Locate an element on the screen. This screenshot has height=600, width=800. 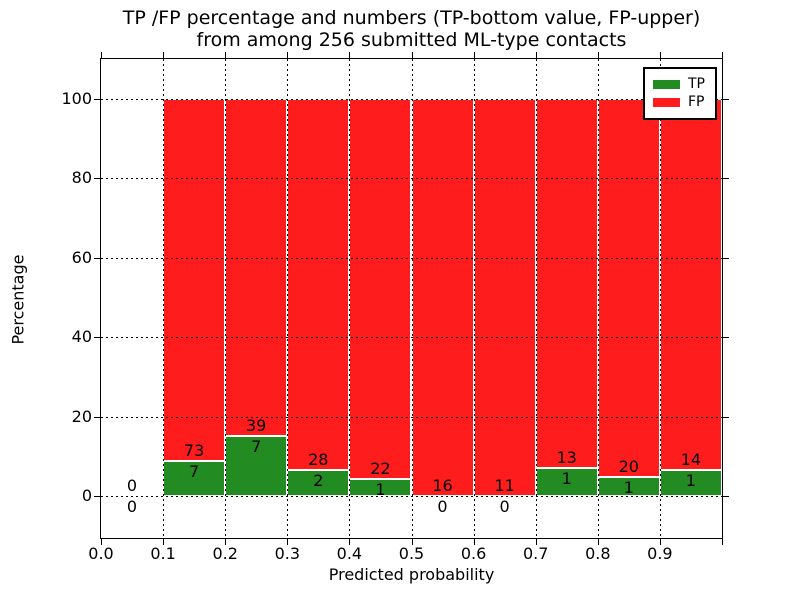
fp-count-label: 14 is located at coordinates (691, 459).